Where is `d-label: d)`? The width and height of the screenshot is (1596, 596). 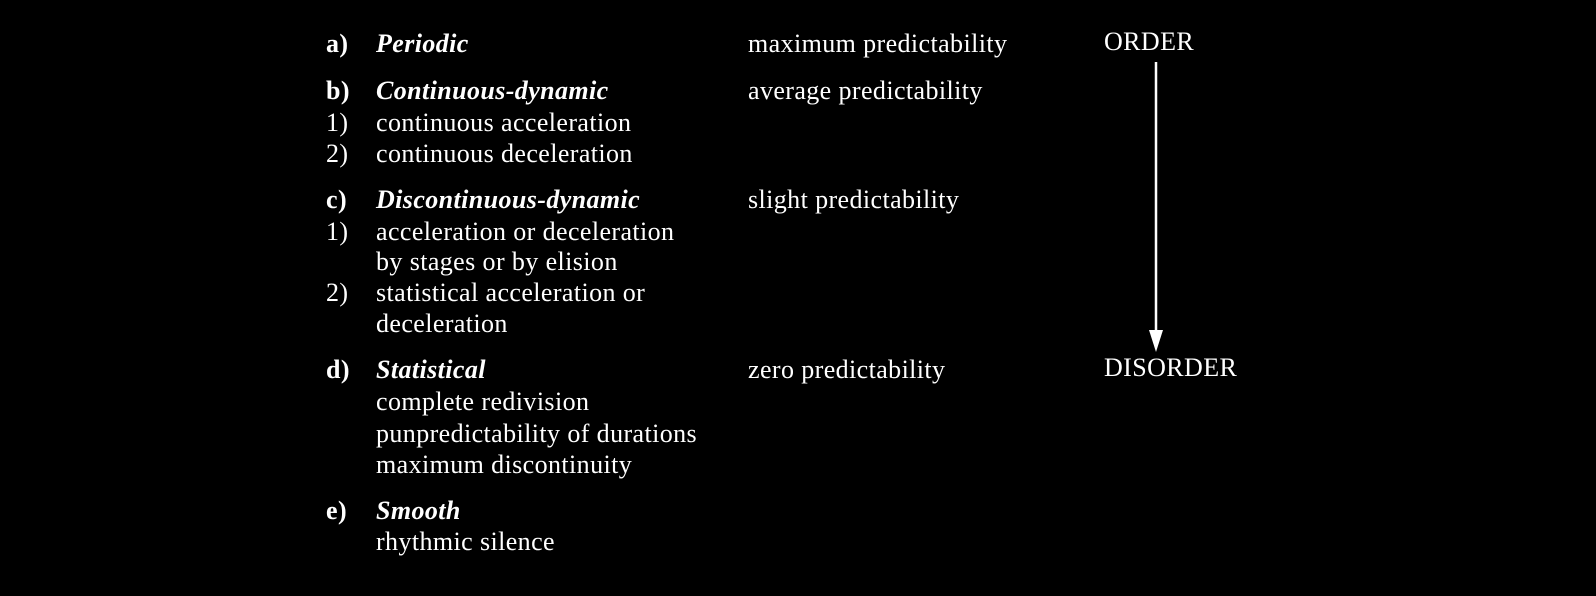
d-label: d) is located at coordinates (338, 369).